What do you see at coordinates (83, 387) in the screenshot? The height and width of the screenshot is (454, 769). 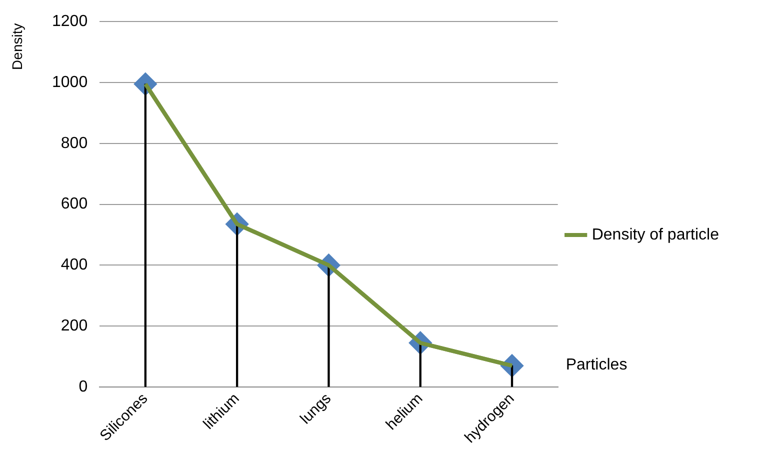 I see `y-tick-label: 0` at bounding box center [83, 387].